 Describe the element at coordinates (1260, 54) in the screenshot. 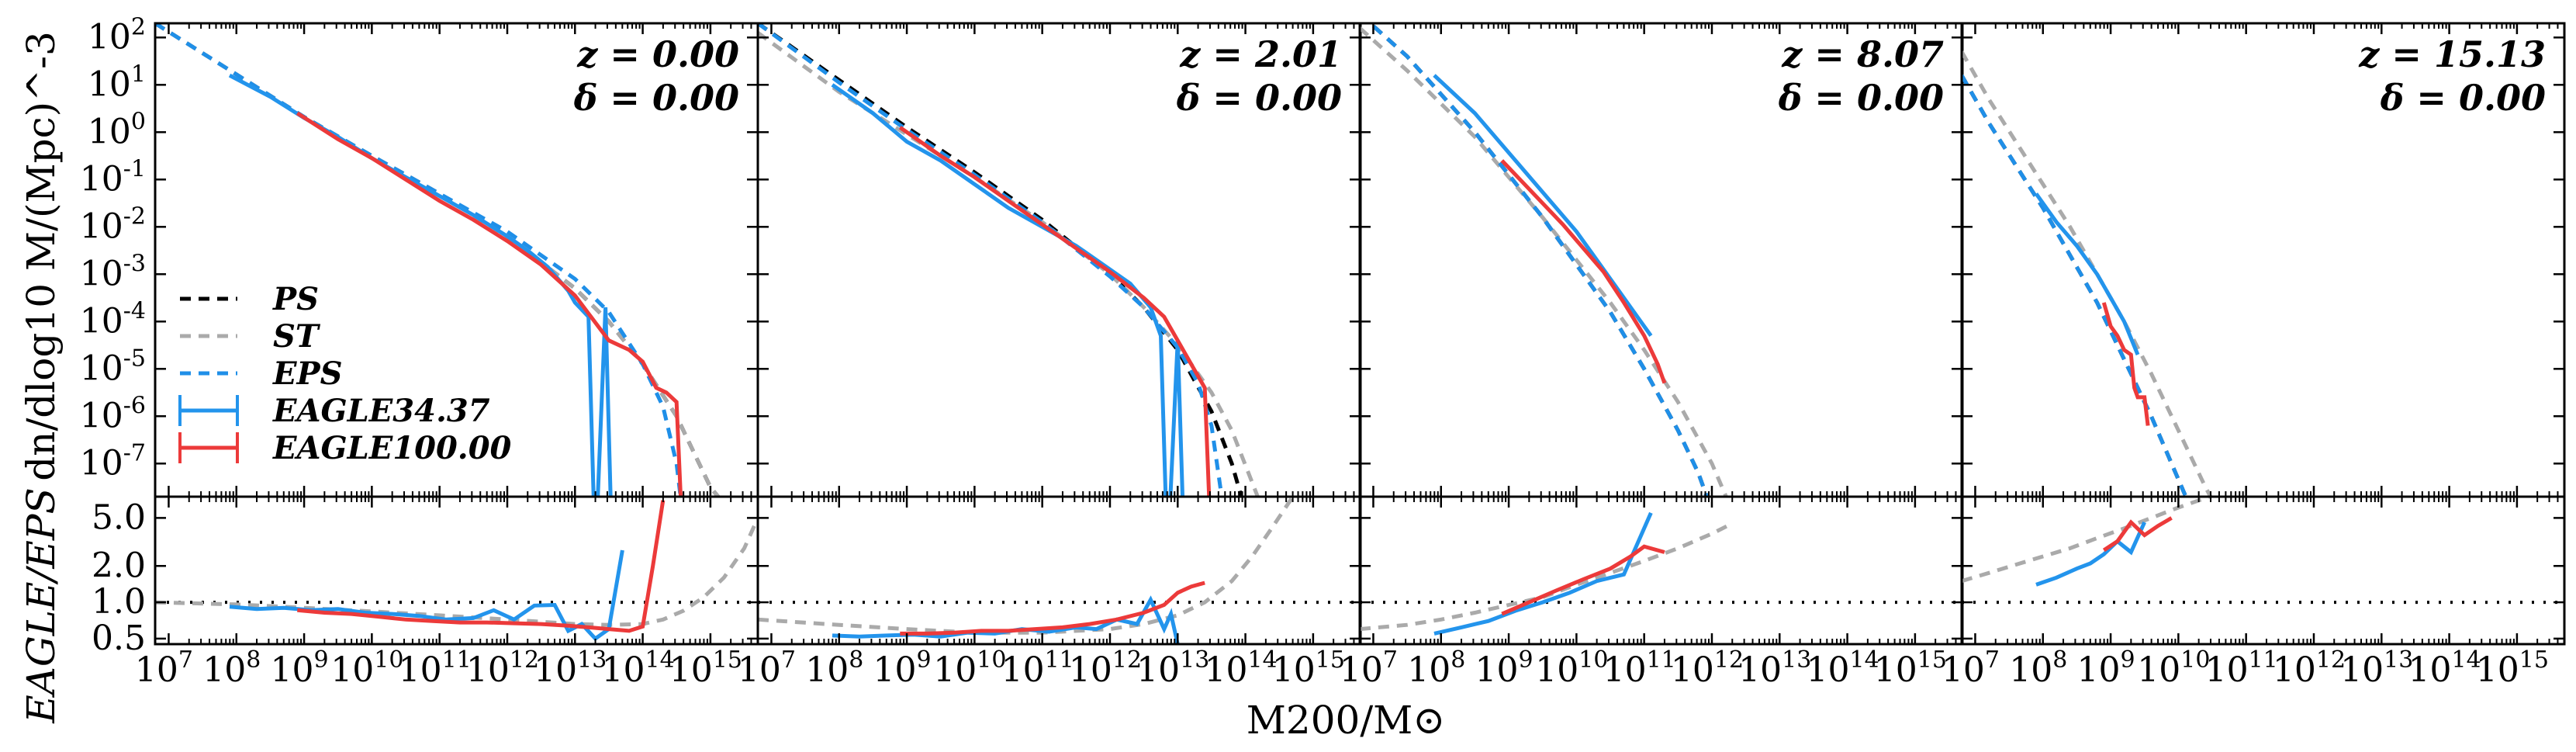

I see `redshift-label: z = 2.01` at that location.